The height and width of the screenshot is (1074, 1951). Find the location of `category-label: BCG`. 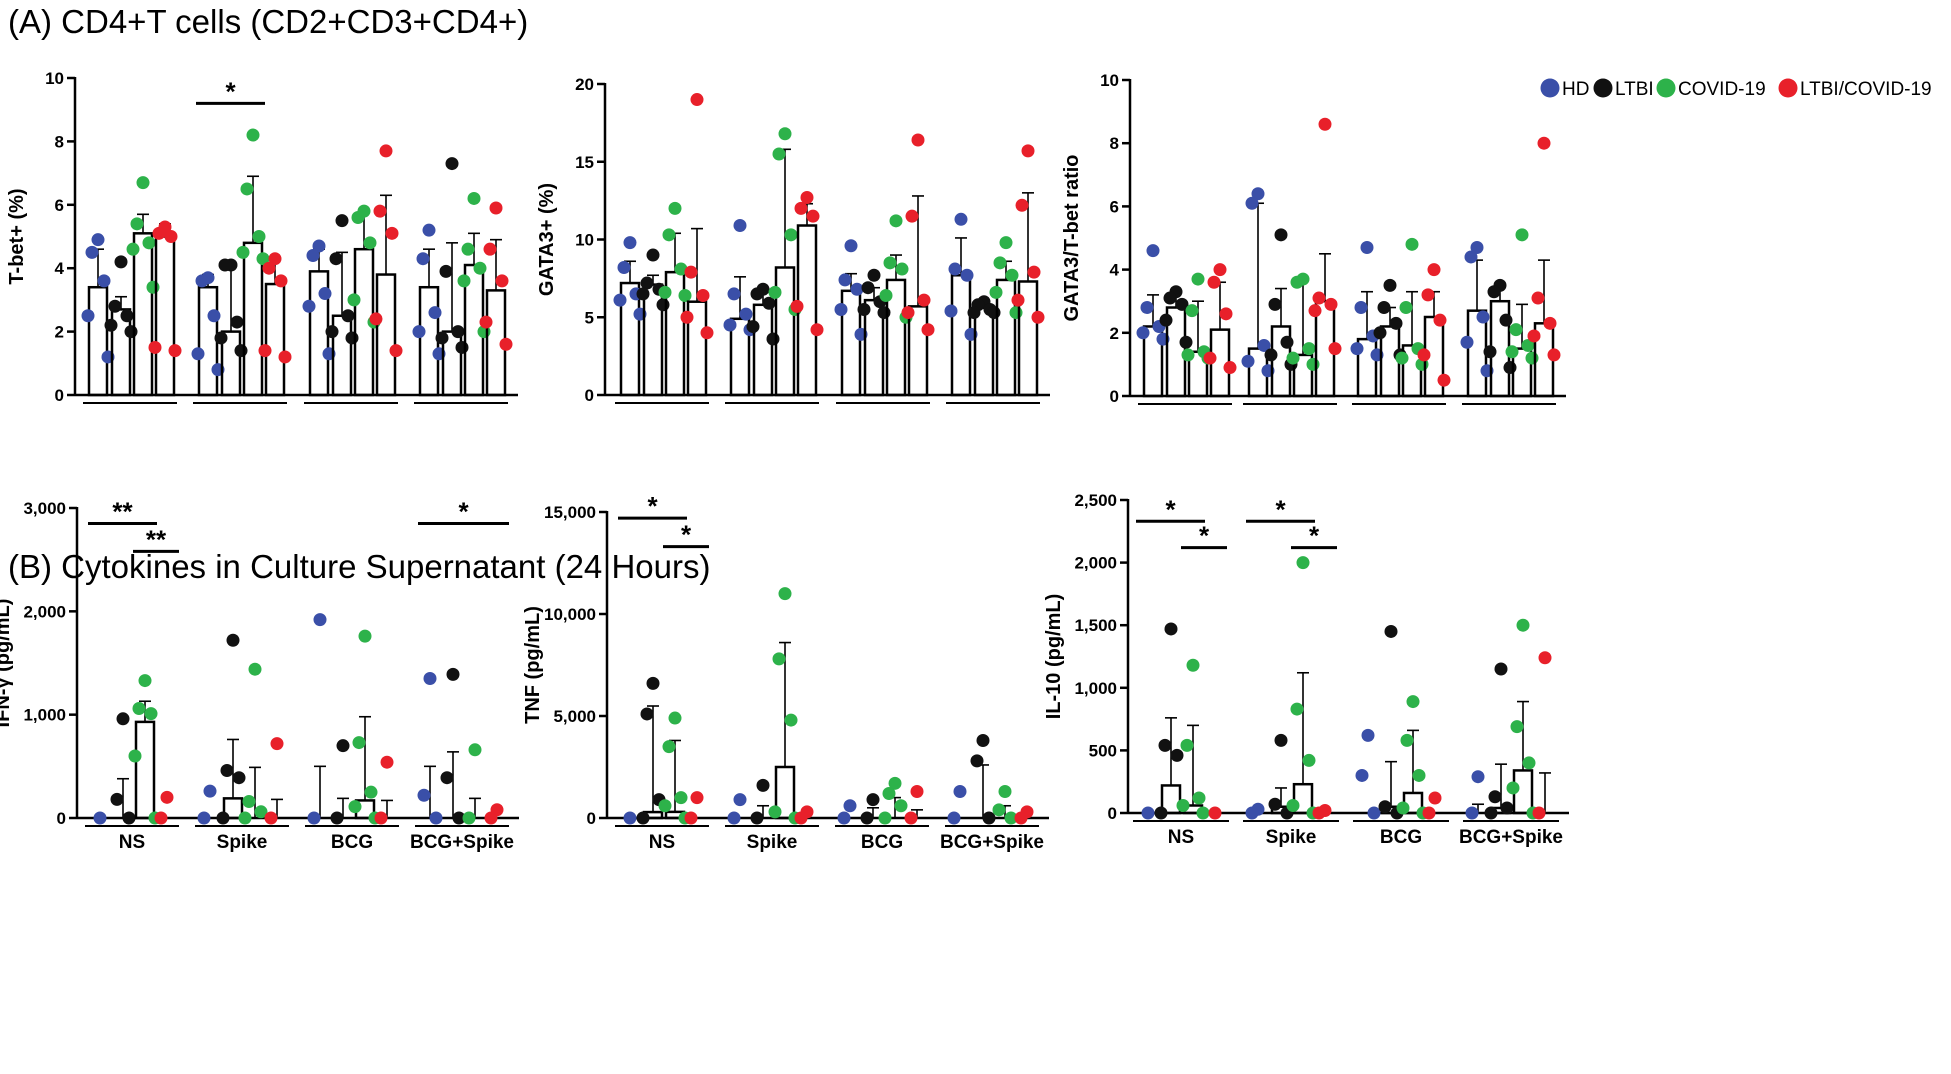

category-label: BCG is located at coordinates (352, 842).